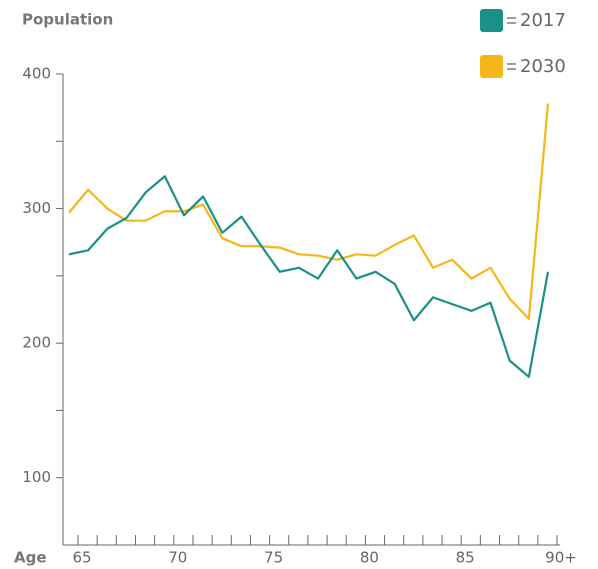 The image size is (598, 569). Describe the element at coordinates (177, 558) in the screenshot. I see `x-tick-label: 70` at that location.